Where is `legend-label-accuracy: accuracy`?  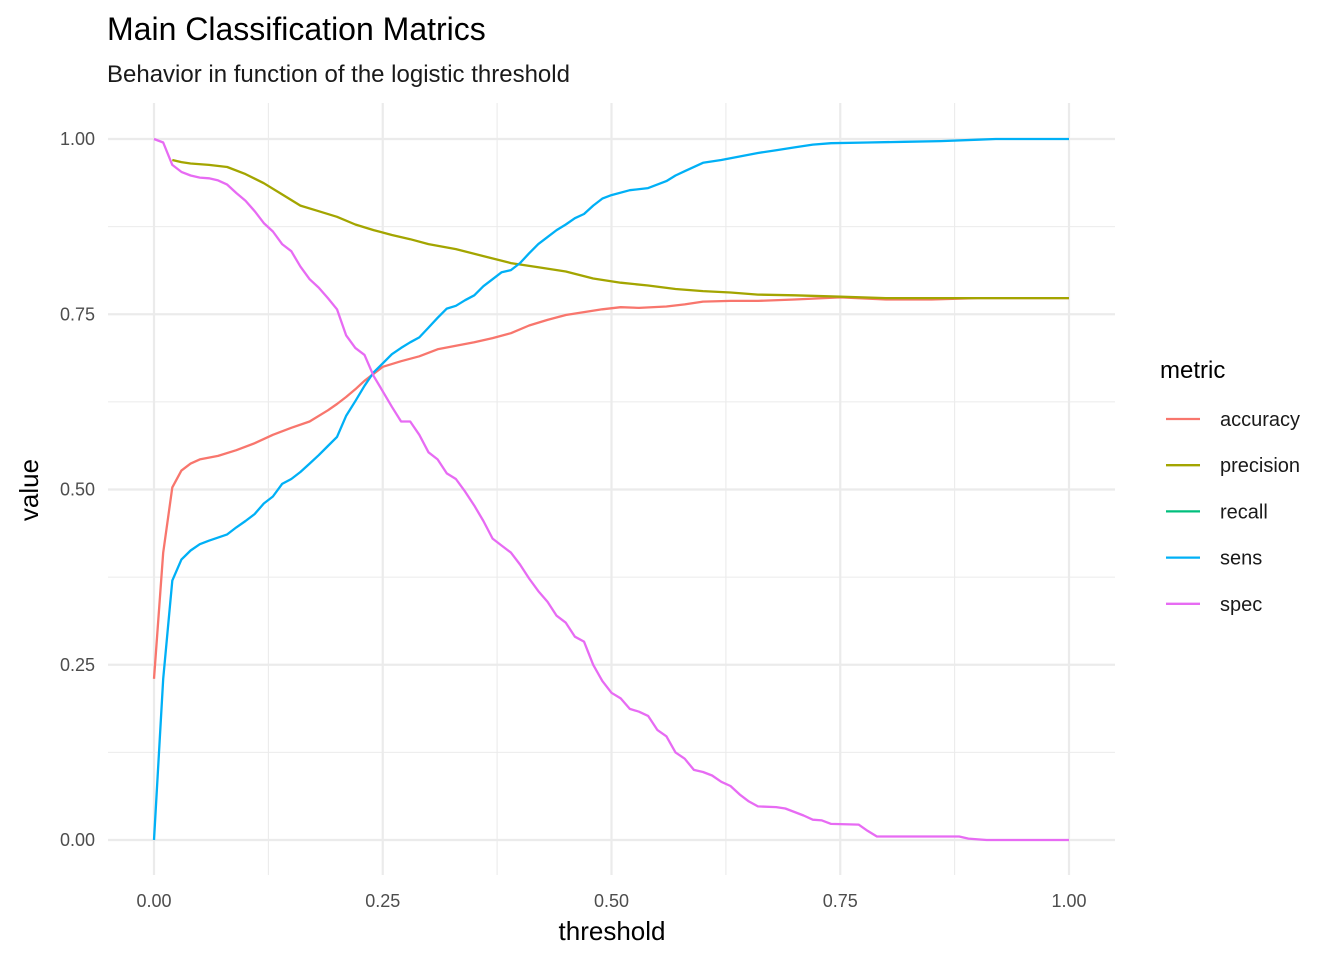
legend-label-accuracy: accuracy is located at coordinates (1260, 420).